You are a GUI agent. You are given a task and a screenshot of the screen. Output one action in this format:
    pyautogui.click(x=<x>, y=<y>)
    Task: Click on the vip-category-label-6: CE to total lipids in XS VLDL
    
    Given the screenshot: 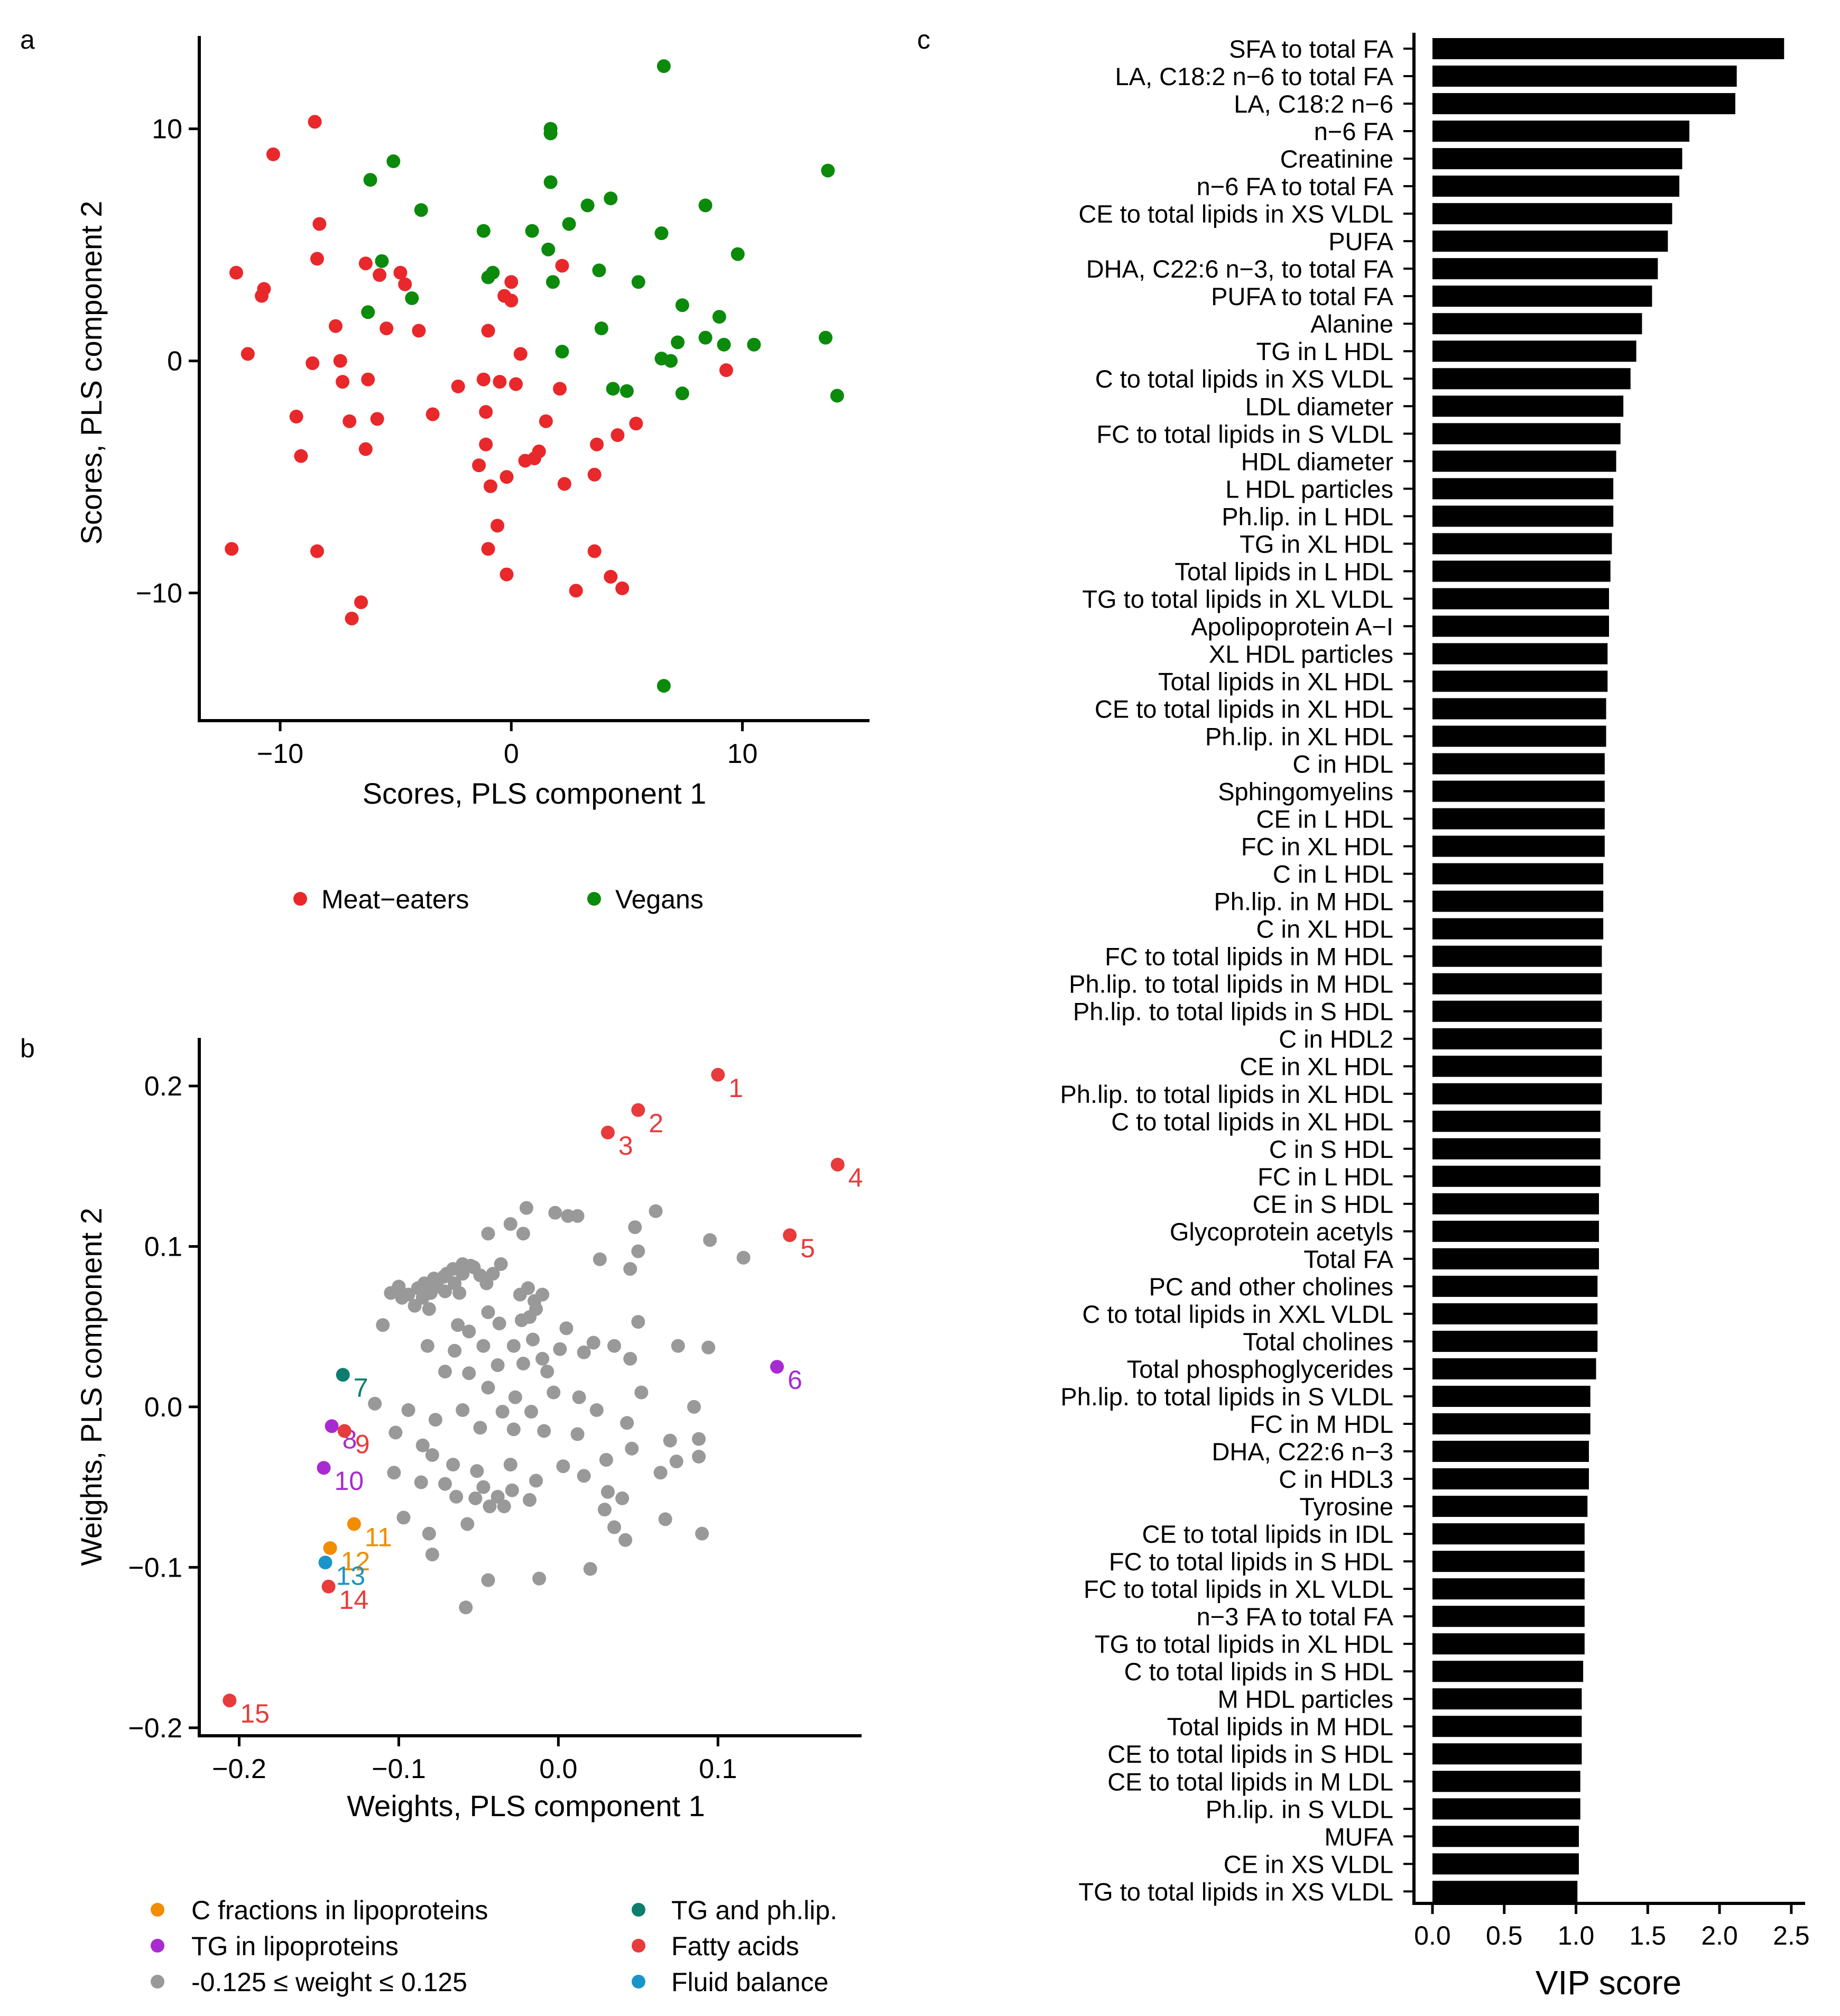 What is the action you would take?
    pyautogui.click(x=1235, y=214)
    